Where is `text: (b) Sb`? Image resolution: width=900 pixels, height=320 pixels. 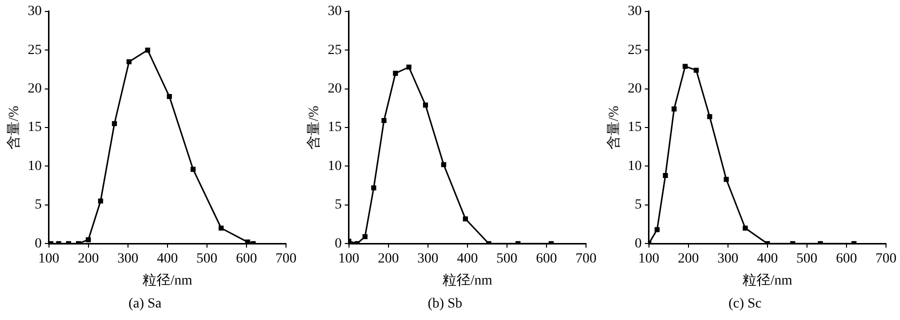 text: (b) Sb is located at coordinates (445, 304).